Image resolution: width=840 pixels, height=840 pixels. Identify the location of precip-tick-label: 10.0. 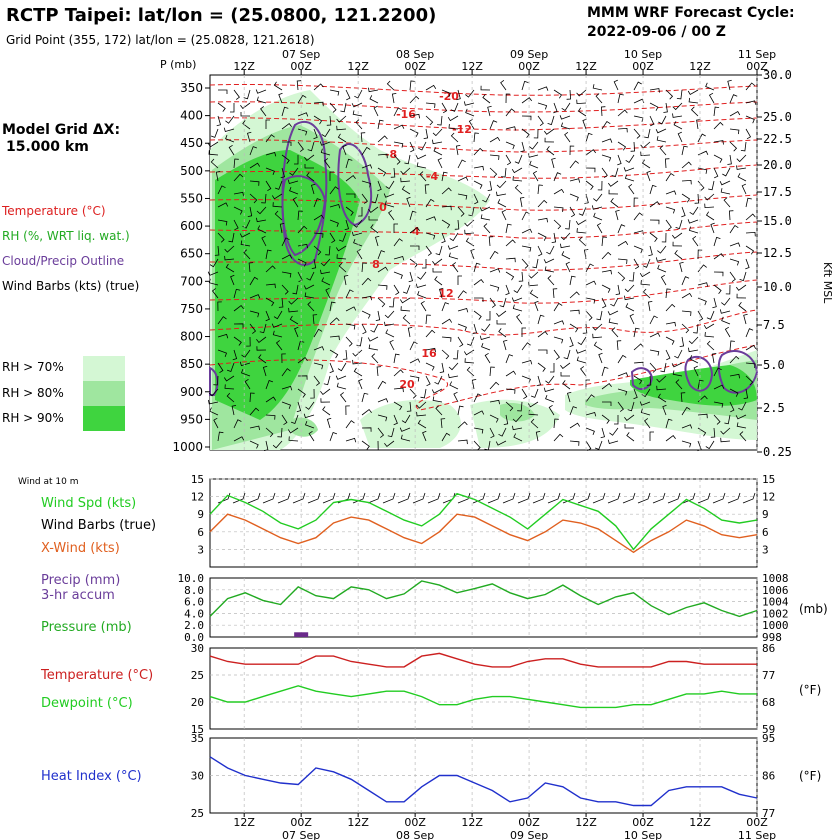
(191, 578).